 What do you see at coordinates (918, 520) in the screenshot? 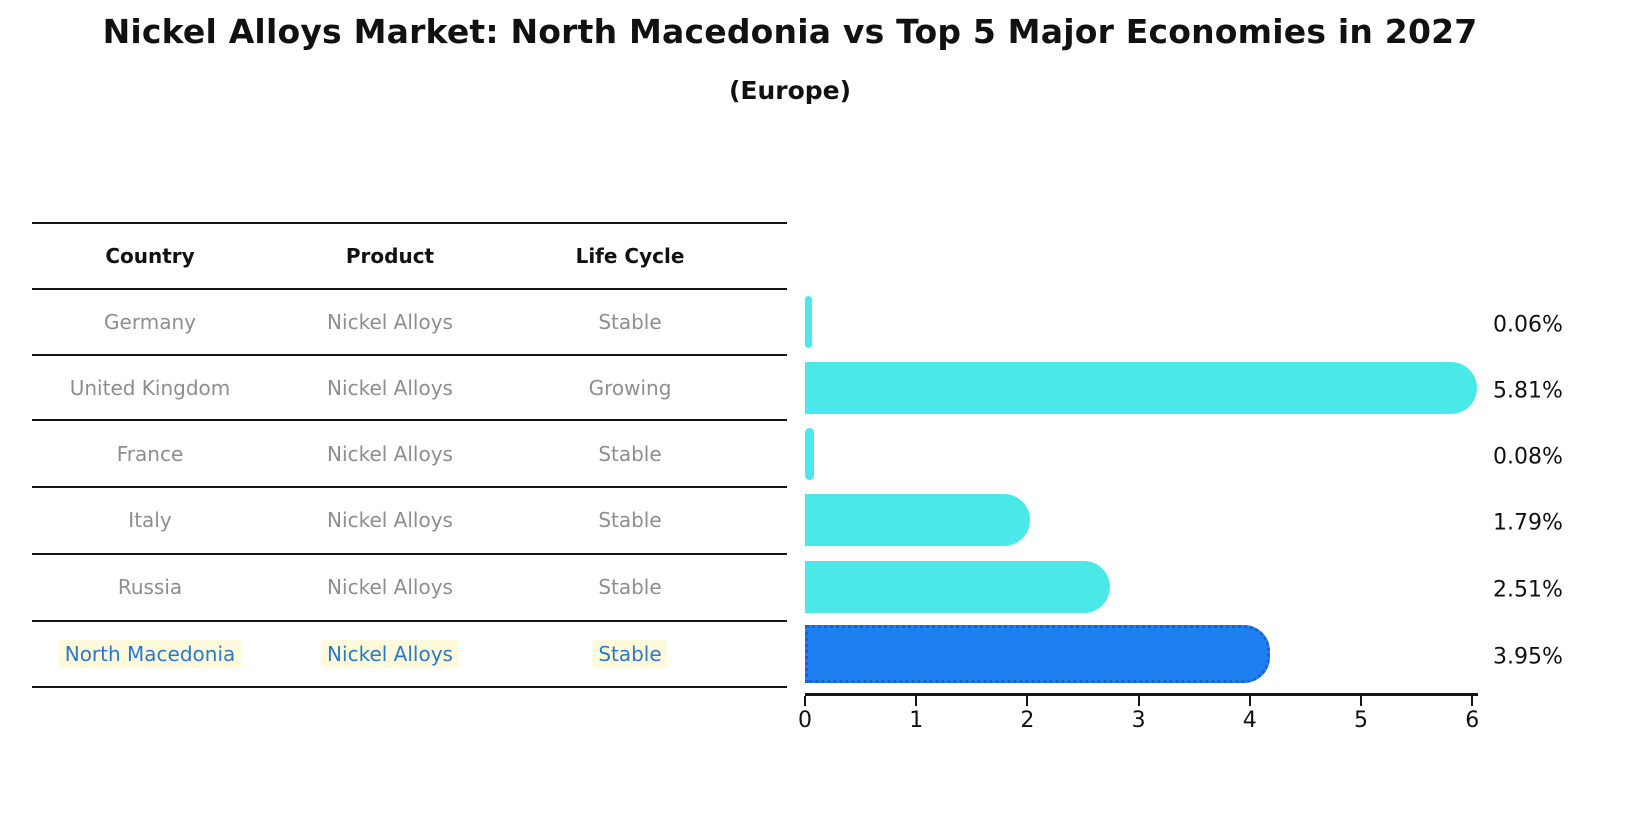
I see `bar-italy` at bounding box center [918, 520].